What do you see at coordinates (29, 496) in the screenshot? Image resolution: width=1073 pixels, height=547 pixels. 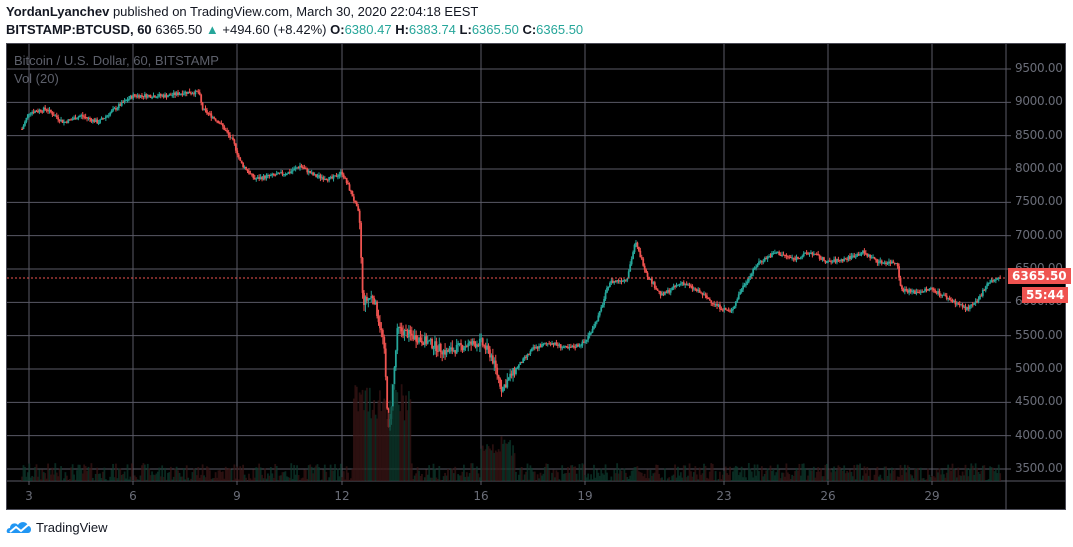 I see `date-tick-label: 3` at bounding box center [29, 496].